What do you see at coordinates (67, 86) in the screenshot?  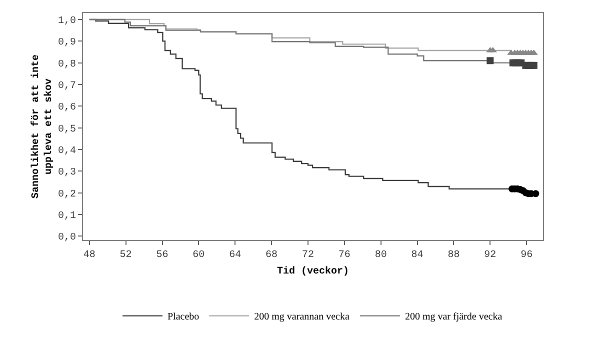 I see `y-tick-label: 0,7` at bounding box center [67, 86].